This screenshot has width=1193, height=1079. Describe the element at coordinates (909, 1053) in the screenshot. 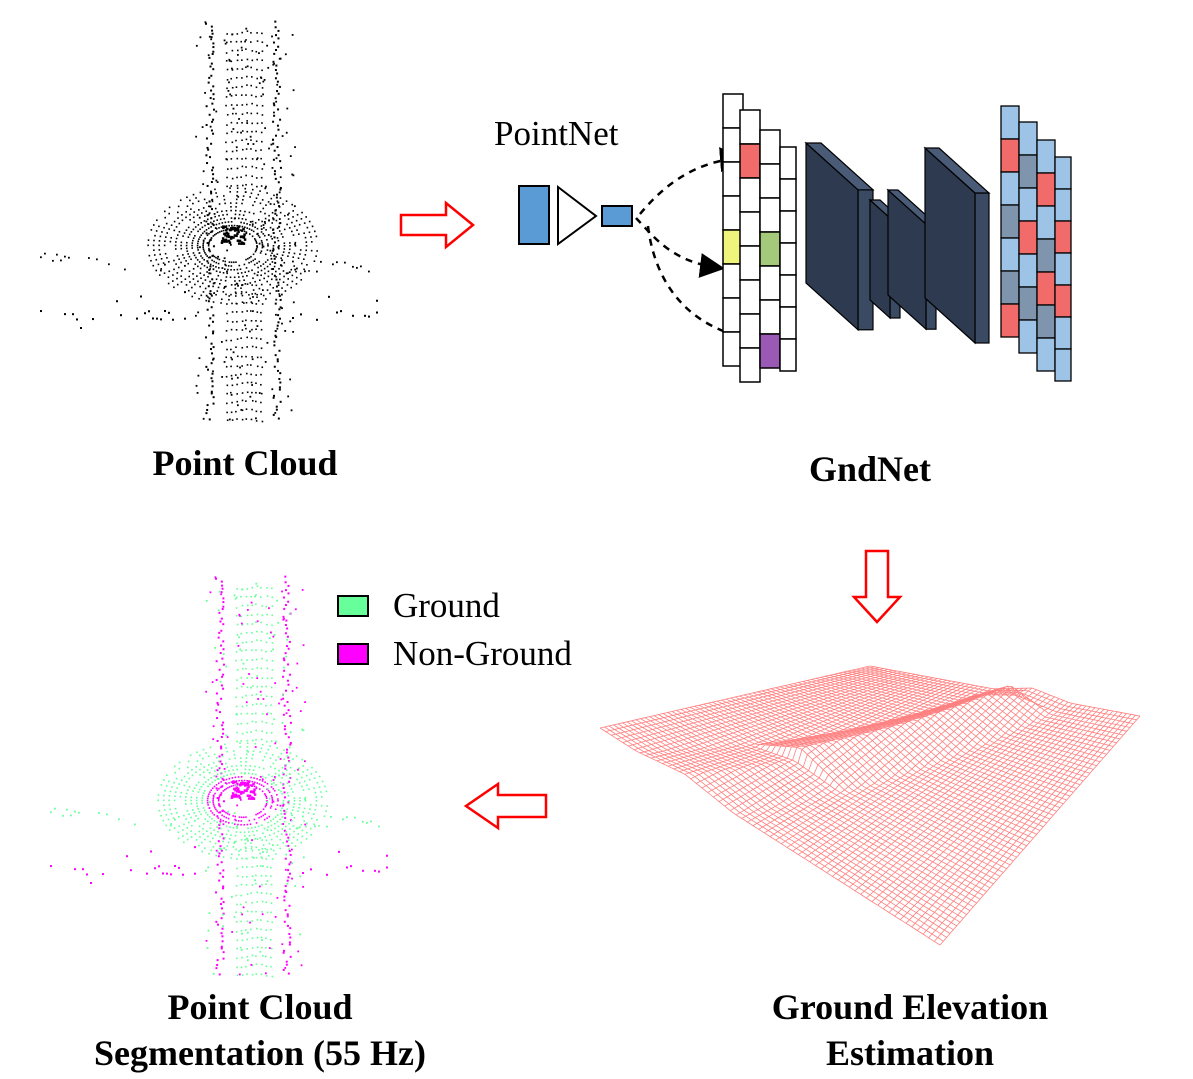

I see `caption-elevation-line2: Estimation` at that location.